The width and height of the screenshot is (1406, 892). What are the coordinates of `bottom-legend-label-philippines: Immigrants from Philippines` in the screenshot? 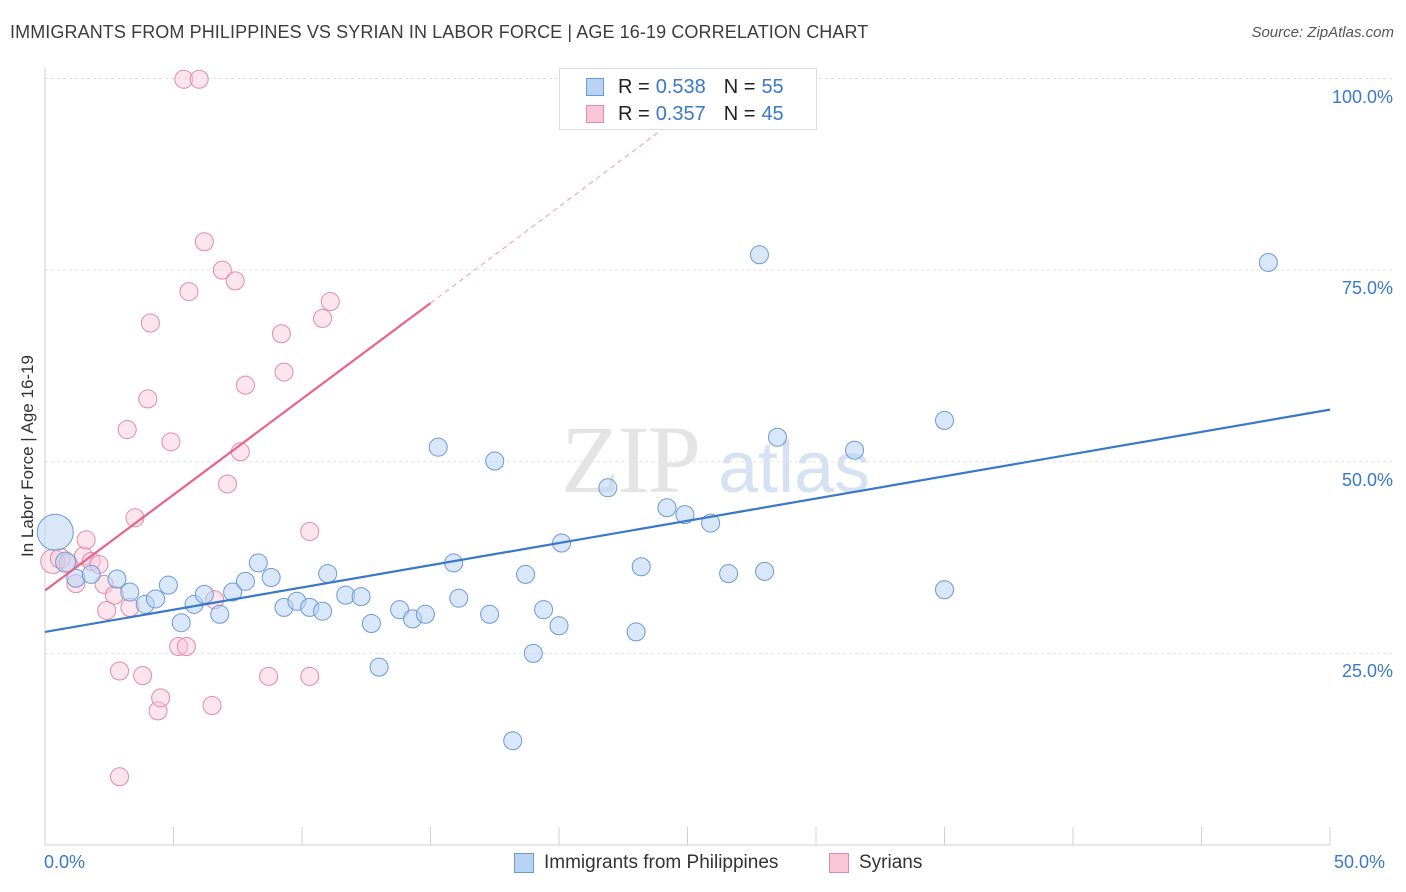 It's located at (661, 862).